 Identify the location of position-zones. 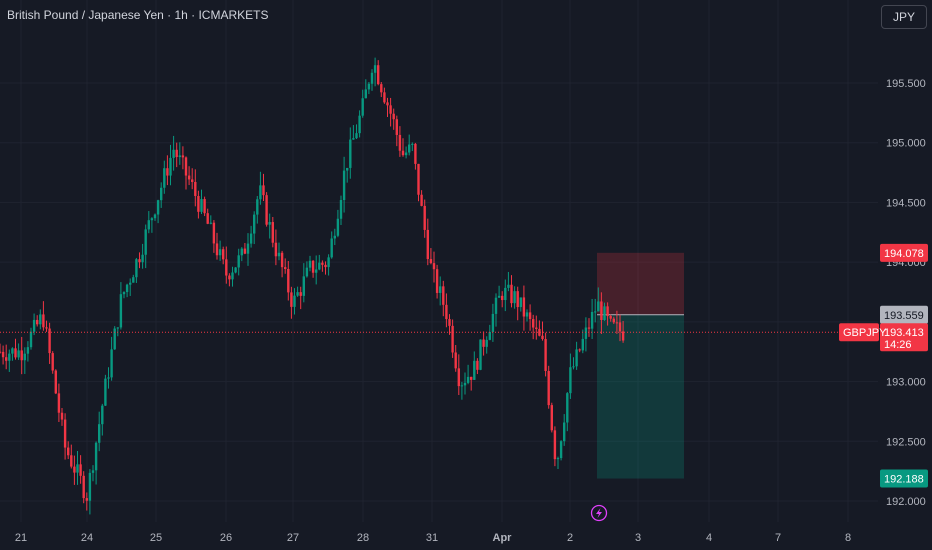
(640, 365).